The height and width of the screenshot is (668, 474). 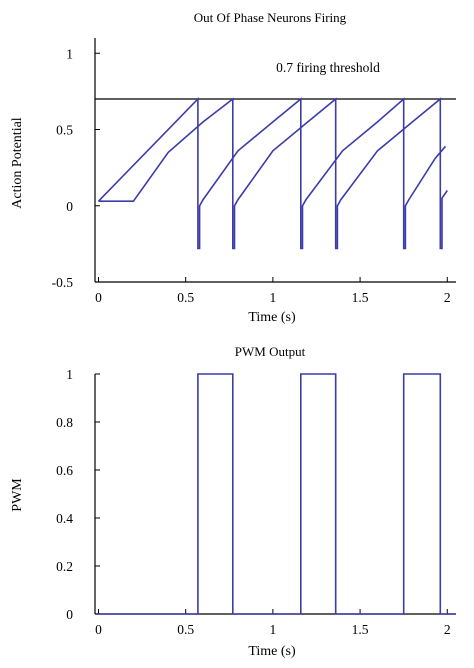 What do you see at coordinates (17, 495) in the screenshot?
I see `y-axis-label: PWM` at bounding box center [17, 495].